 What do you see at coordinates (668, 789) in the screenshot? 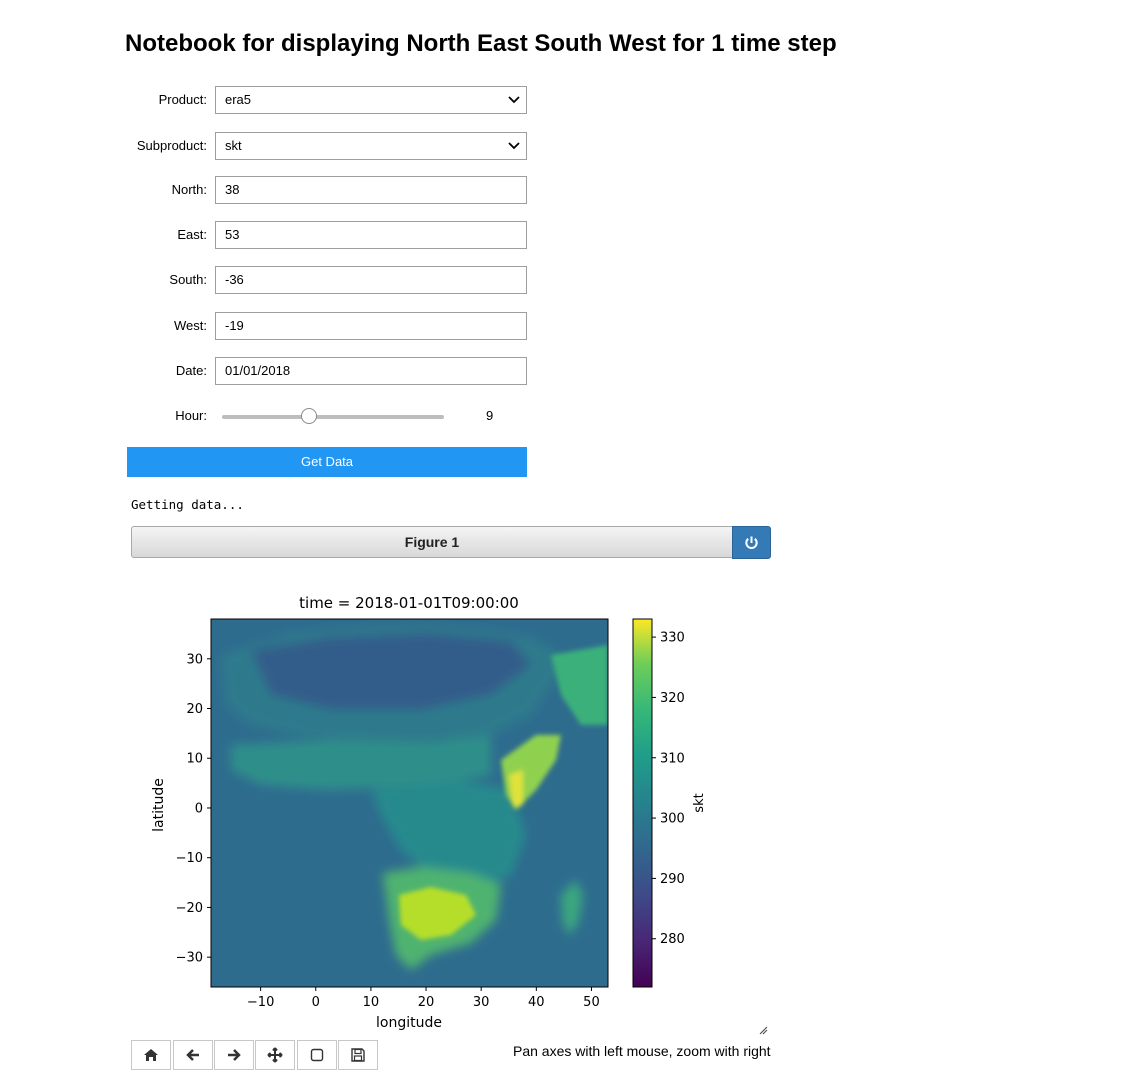
I see `colorbar-axis: 330 320 310 300 290 280` at bounding box center [668, 789].